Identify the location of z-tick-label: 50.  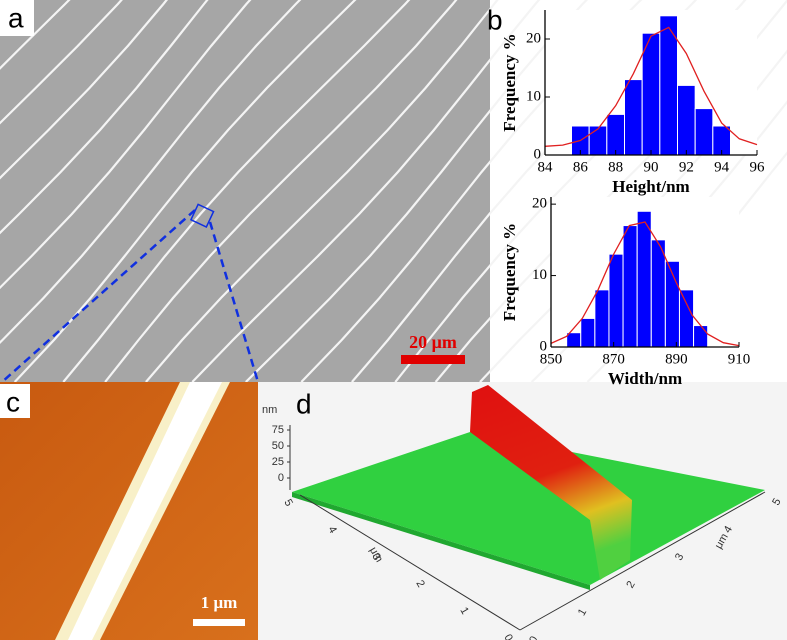
(278, 446).